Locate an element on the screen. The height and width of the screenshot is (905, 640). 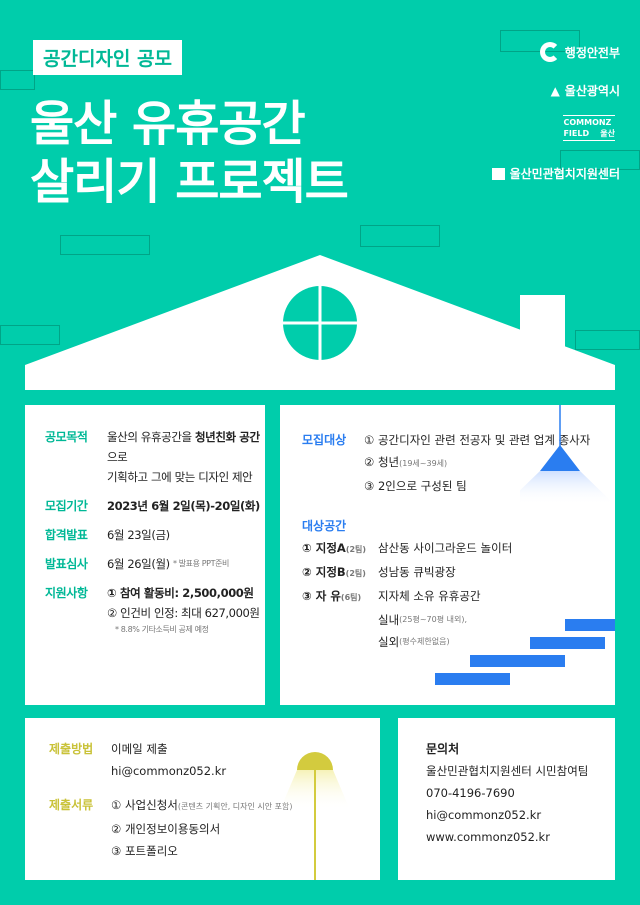
support-note: * 8.8% 기타소득비 공제 예정 is located at coordinates (162, 629).